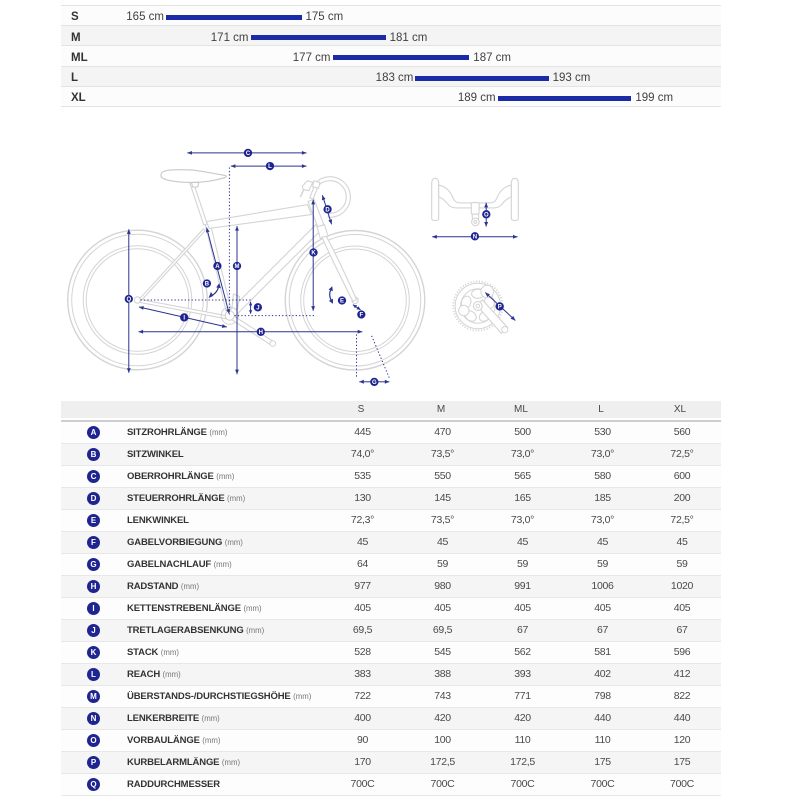  Describe the element at coordinates (270, 167) in the screenshot. I see `svg-text: L` at that location.